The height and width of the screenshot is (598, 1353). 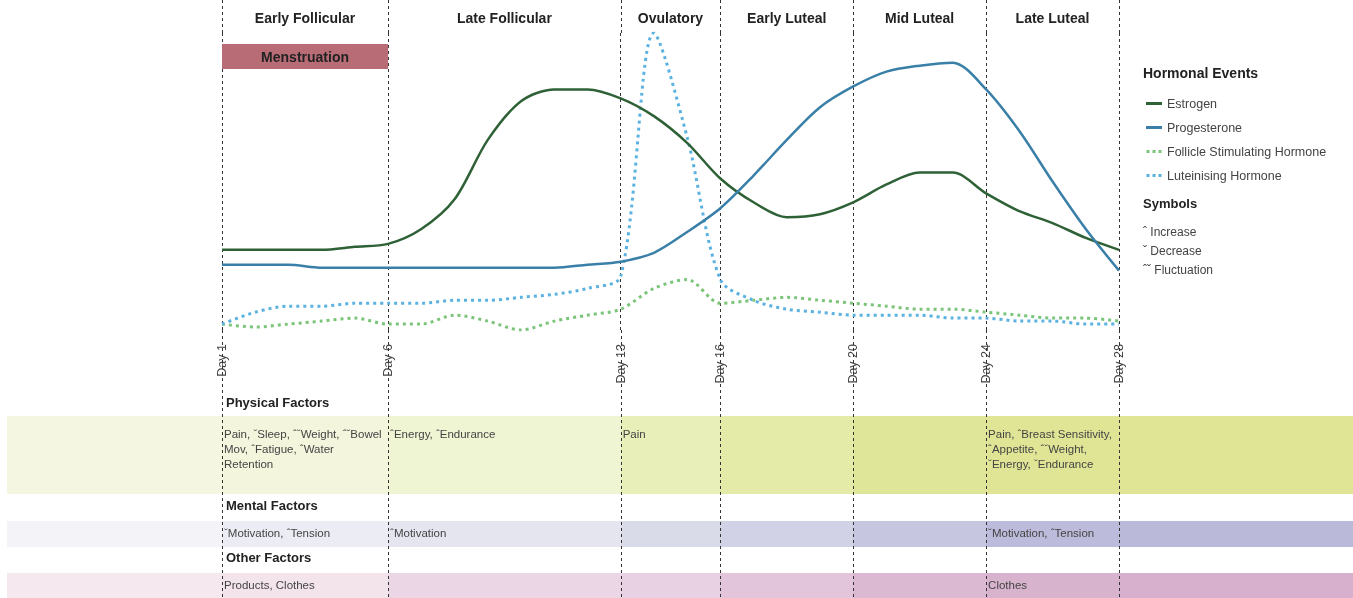 I want to click on text: Pain, so click(x=634, y=434).